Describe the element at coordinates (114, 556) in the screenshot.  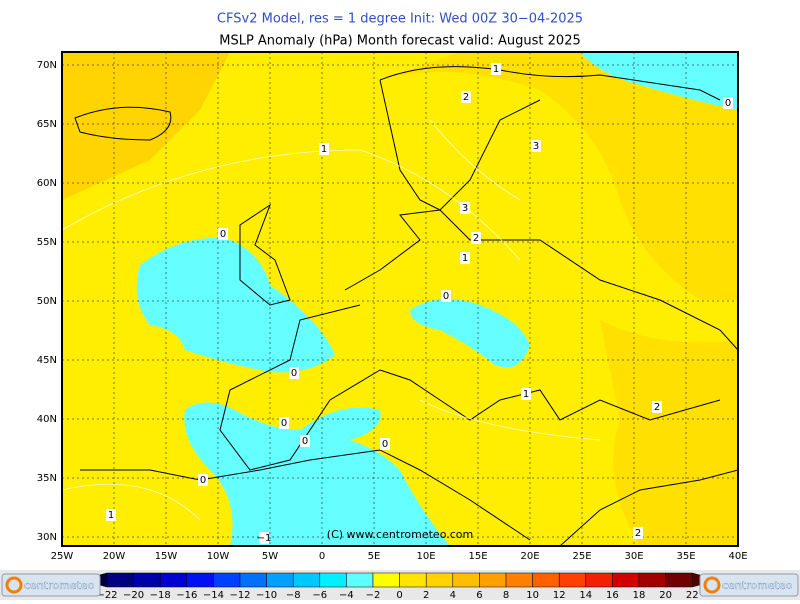
I see `lon-label: 20W` at that location.